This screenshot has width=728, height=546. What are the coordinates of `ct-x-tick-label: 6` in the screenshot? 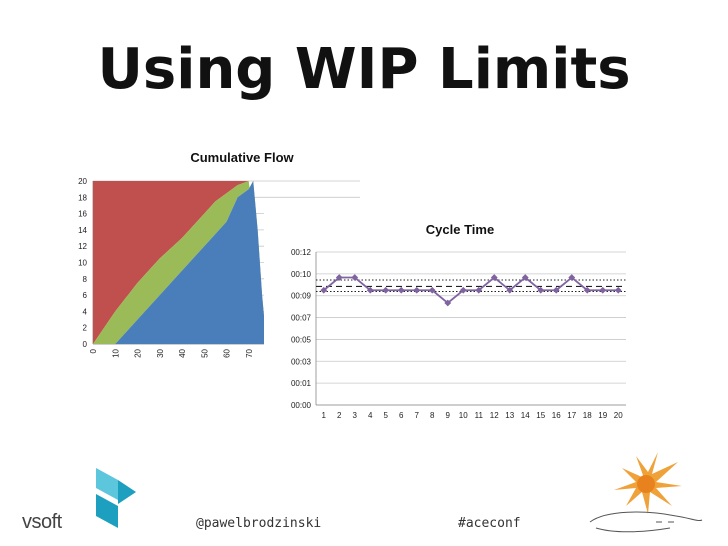 It's located at (401, 415).